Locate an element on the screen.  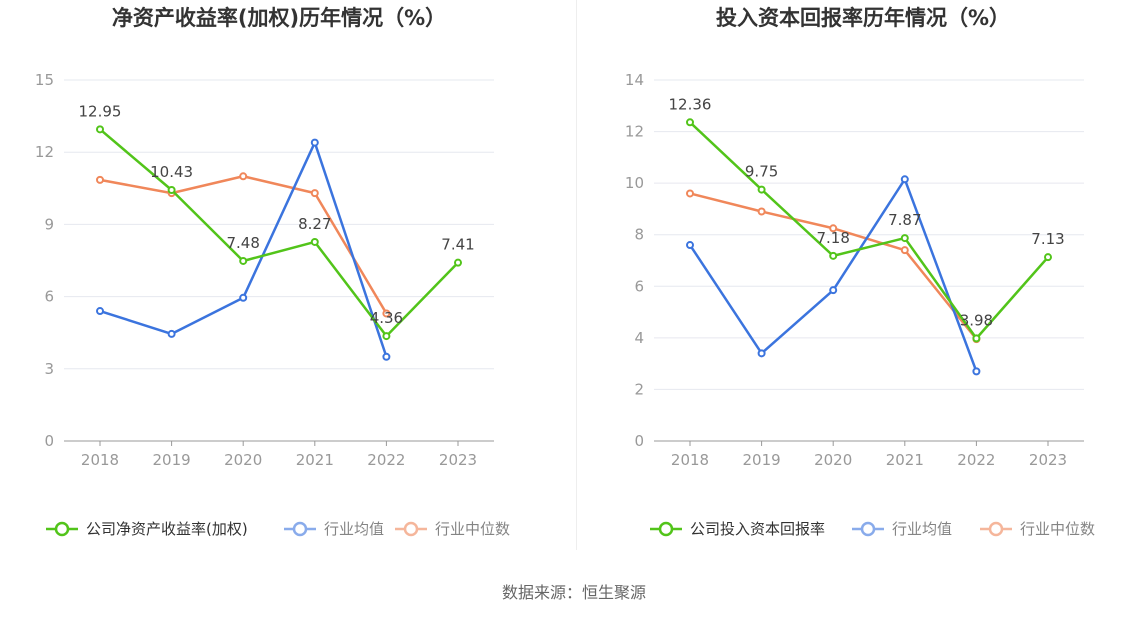
chart-title: 投入资本回报率历年情况（%） is located at coordinates (863, 18).